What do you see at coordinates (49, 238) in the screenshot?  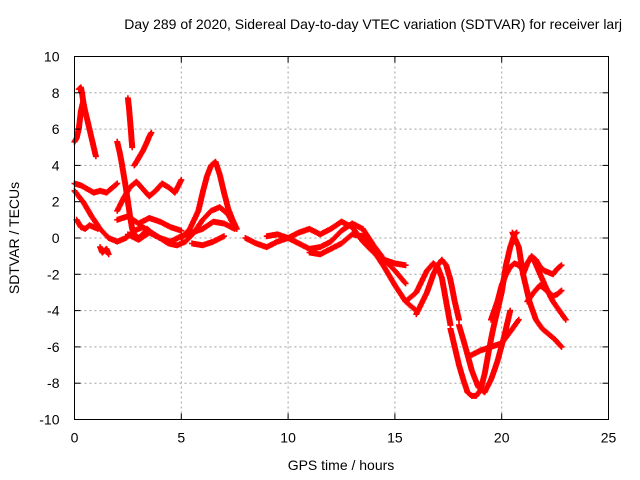 I see `y-axis-tick-labels: -10 -8 -6 -4 -2 0 2 4 6 8 10` at bounding box center [49, 238].